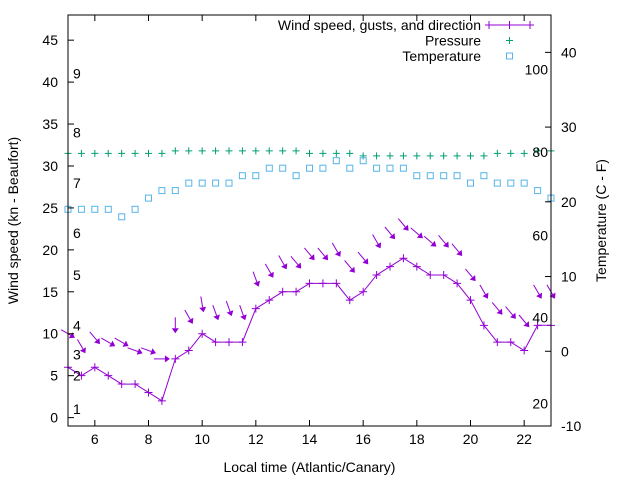 This screenshot has width=640, height=480. I want to click on y-axis-left-label: Wind speed (kn - Beaufort), so click(13, 220).